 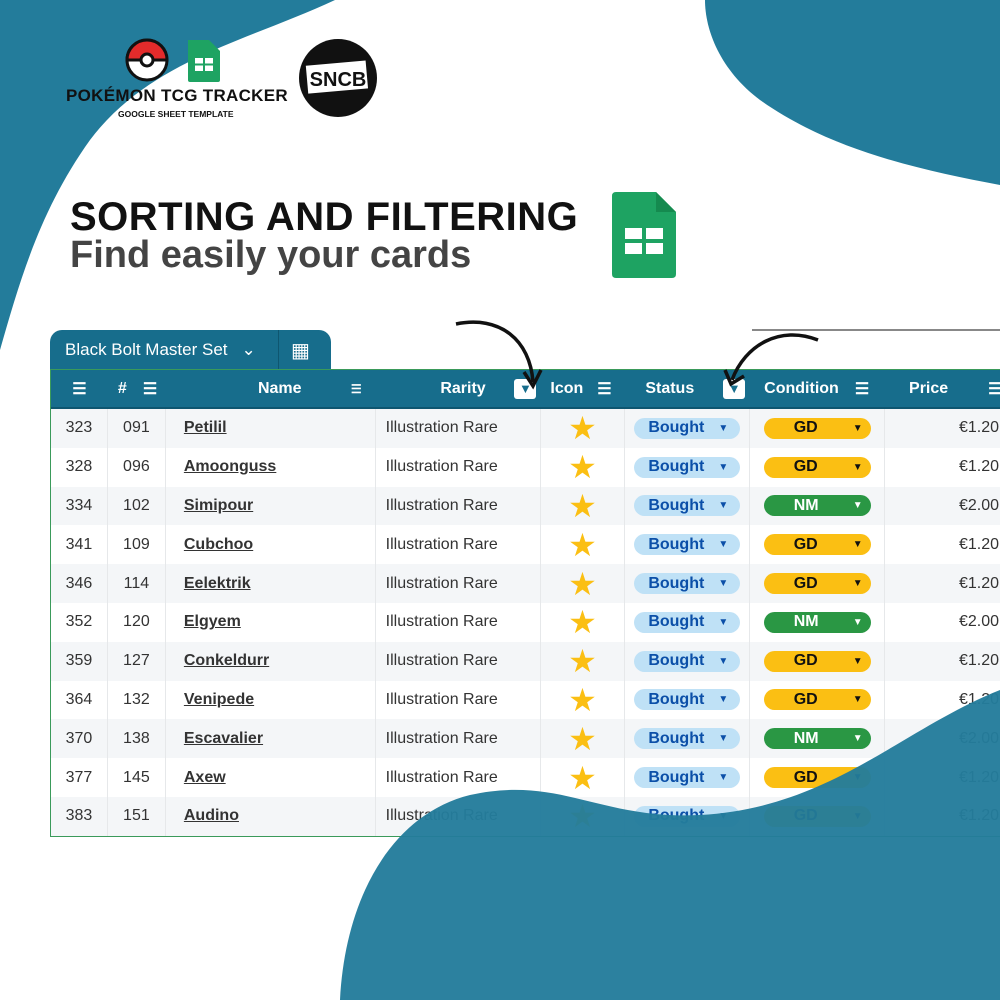 I want to click on card-name-link: Escavalier, so click(x=223, y=738).